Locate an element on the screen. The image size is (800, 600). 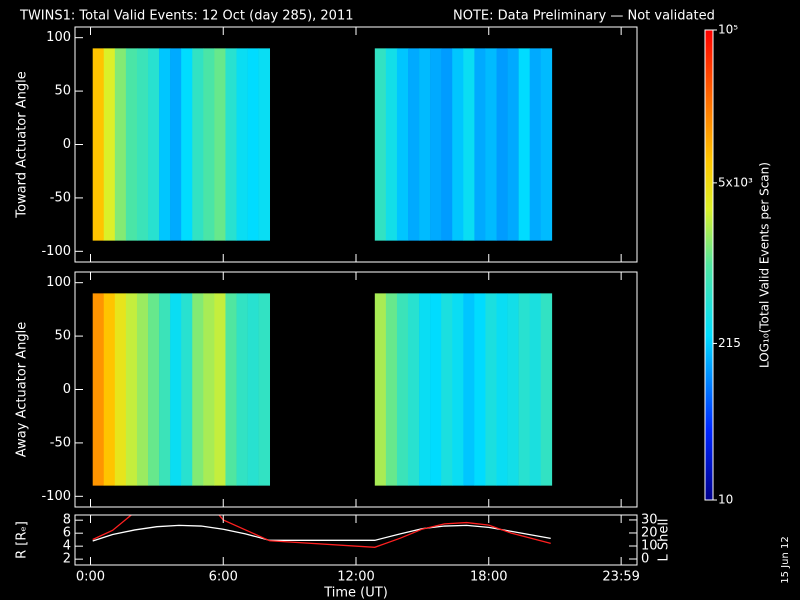
y-tick-label: 10 is located at coordinates (649, 545).